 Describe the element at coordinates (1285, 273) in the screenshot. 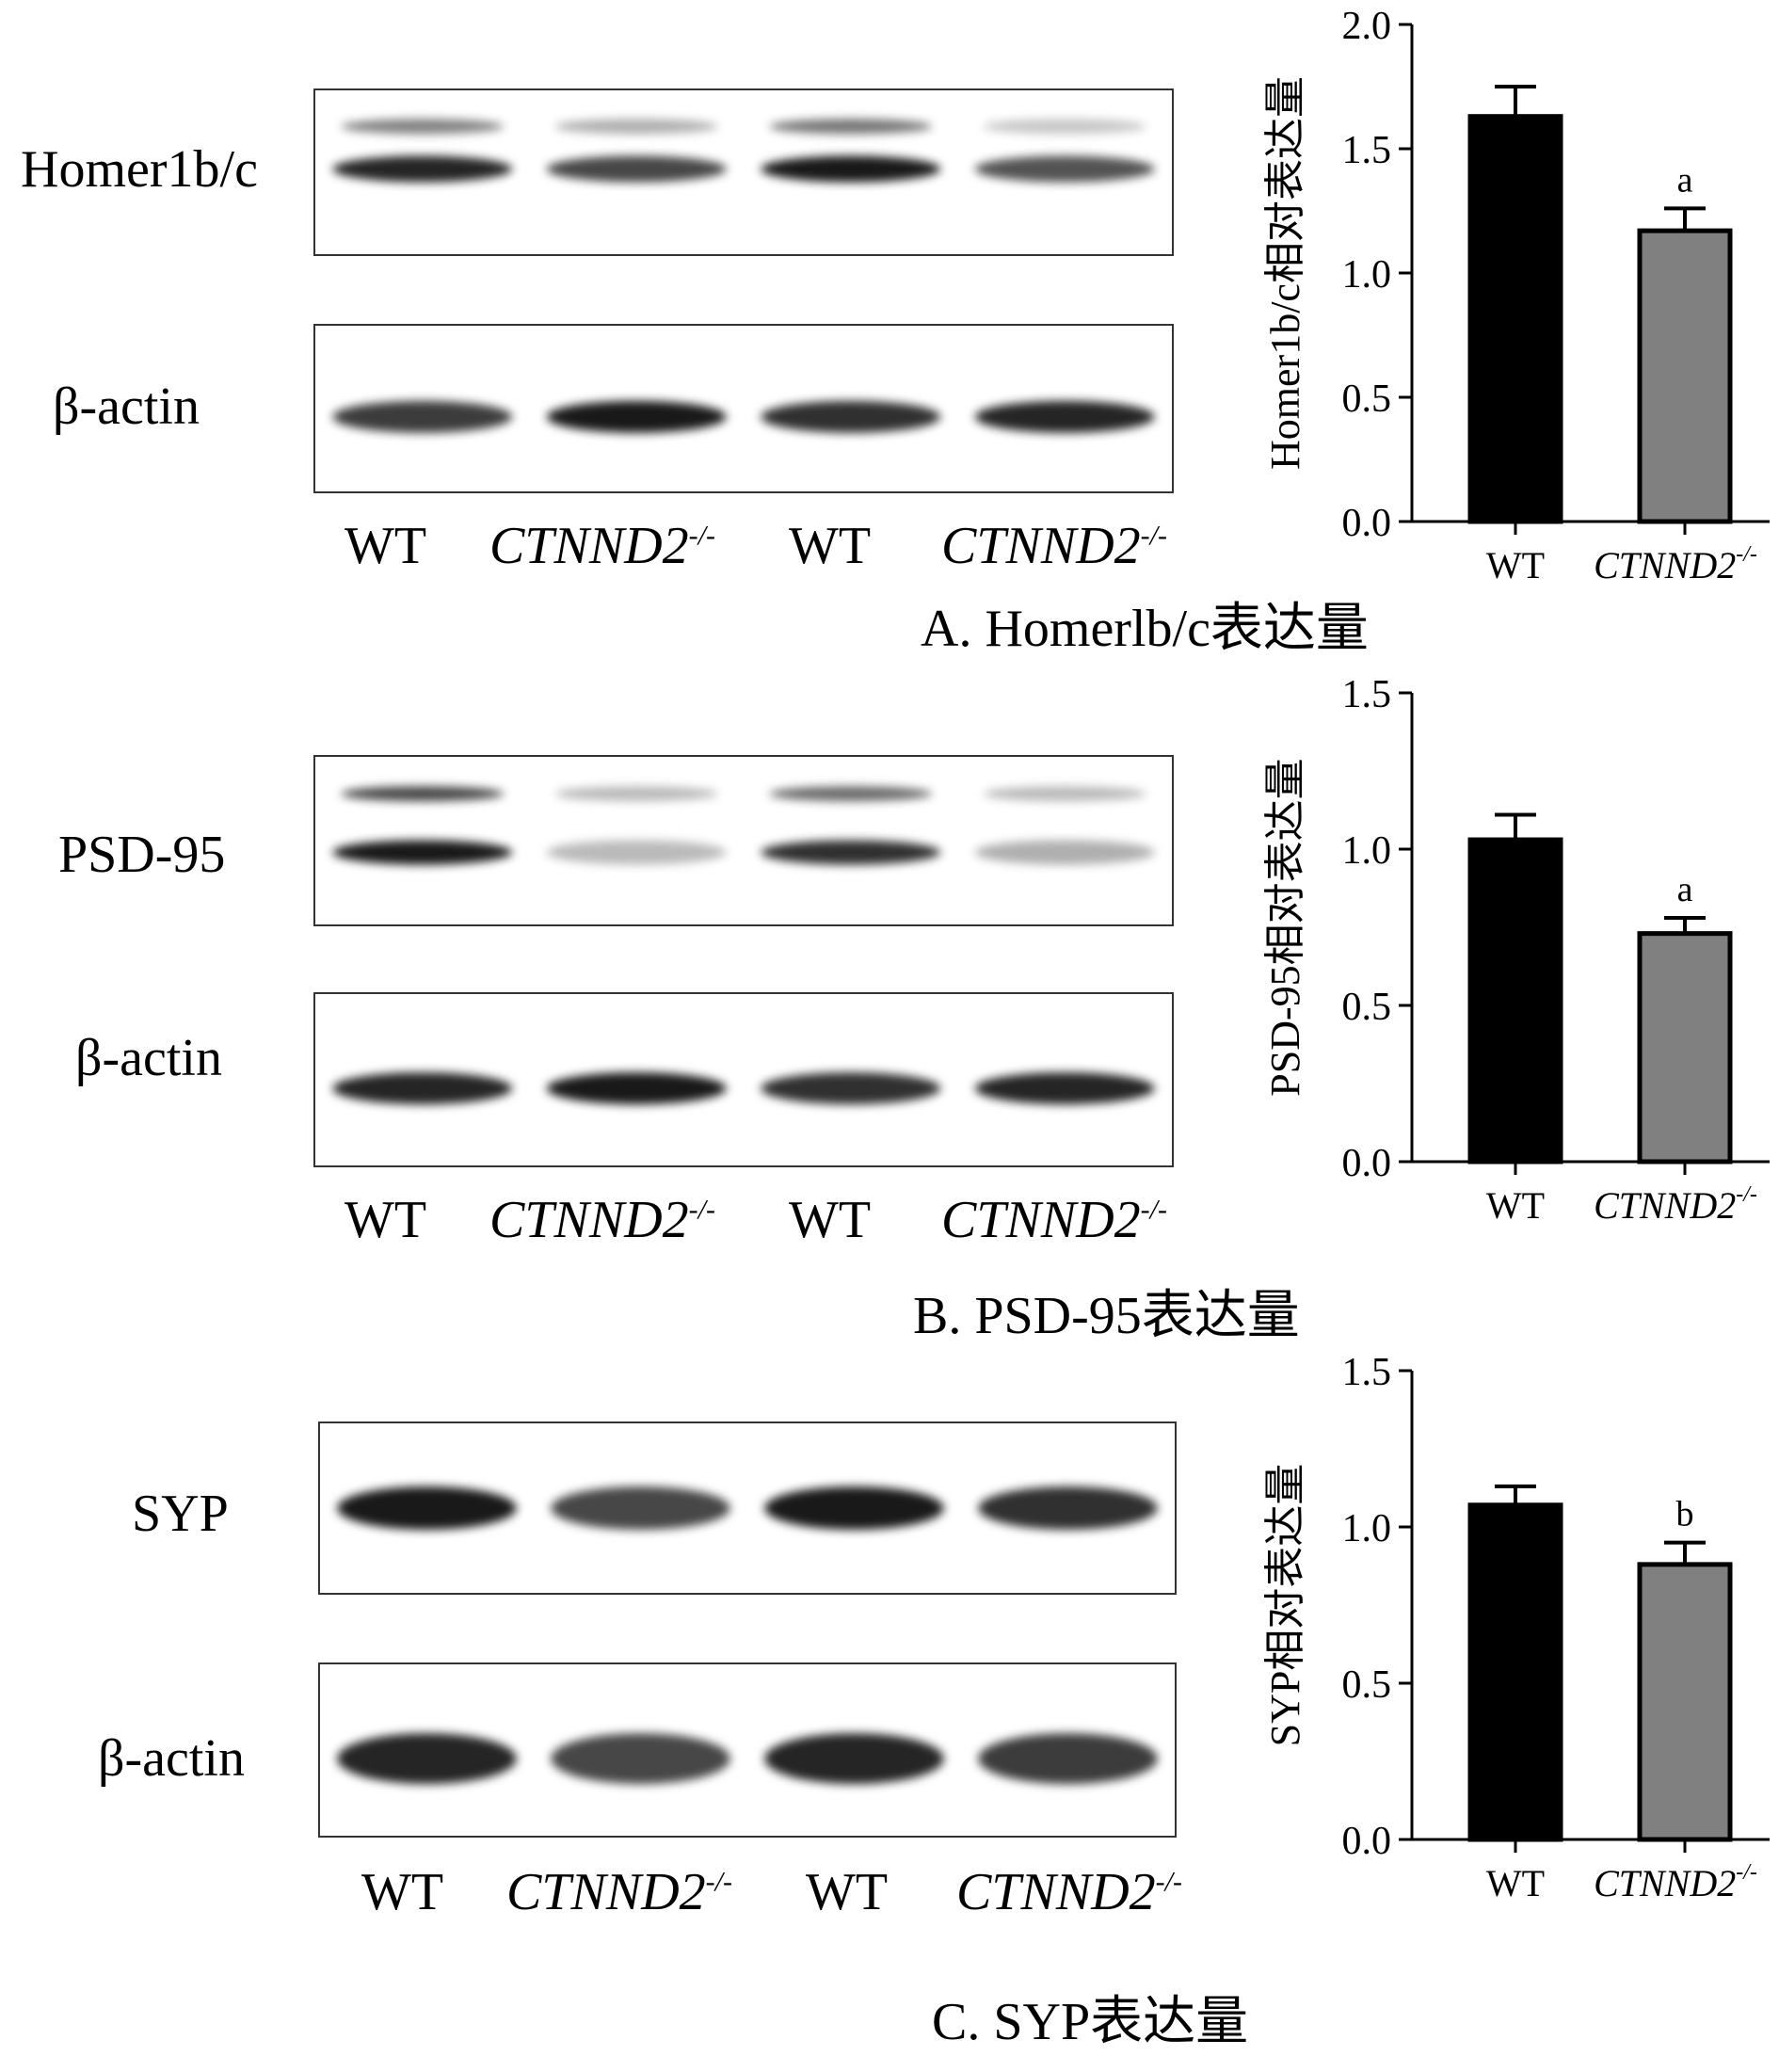

I see `y-axis-label: Homer1b/c相对表达量` at that location.